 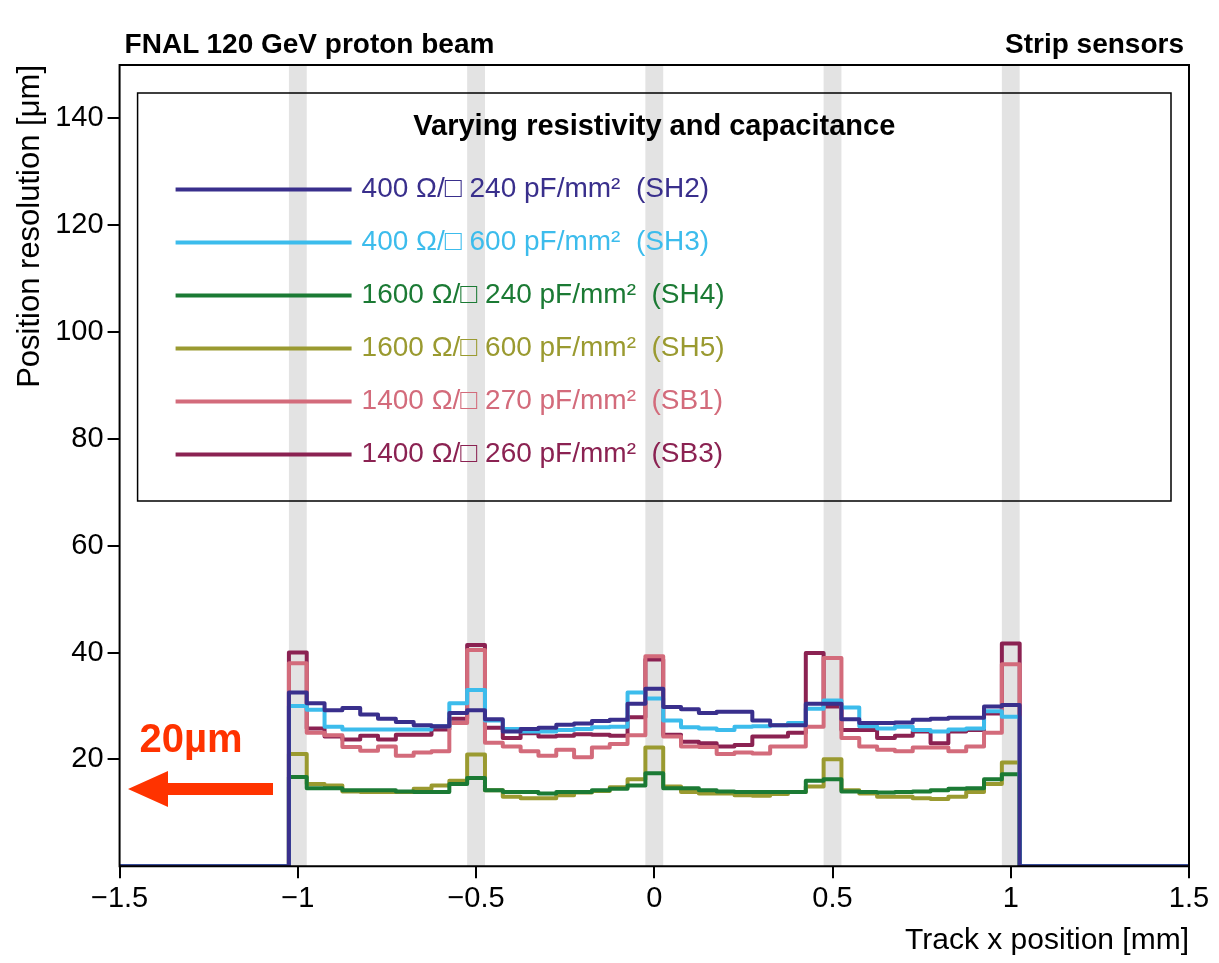 I want to click on text: 1400 Ω/□ 260 pF/mm² (SB3), so click(x=542, y=453).